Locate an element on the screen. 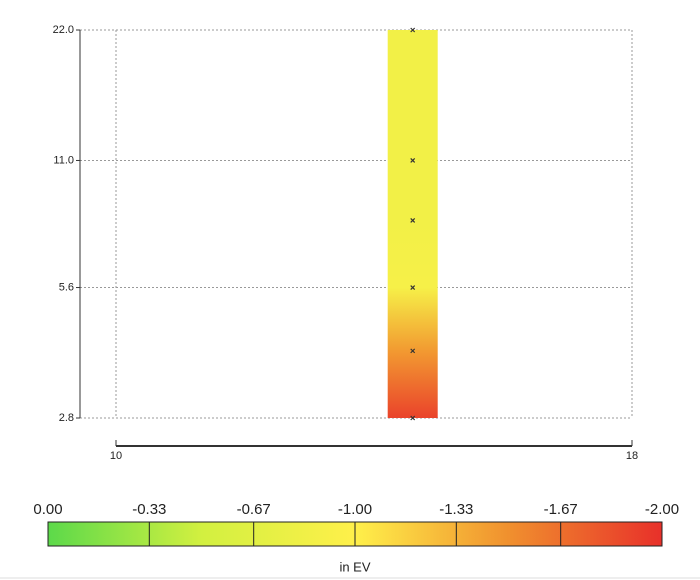 The image size is (700, 580). y-tick-label: 11.0 is located at coordinates (63, 160).